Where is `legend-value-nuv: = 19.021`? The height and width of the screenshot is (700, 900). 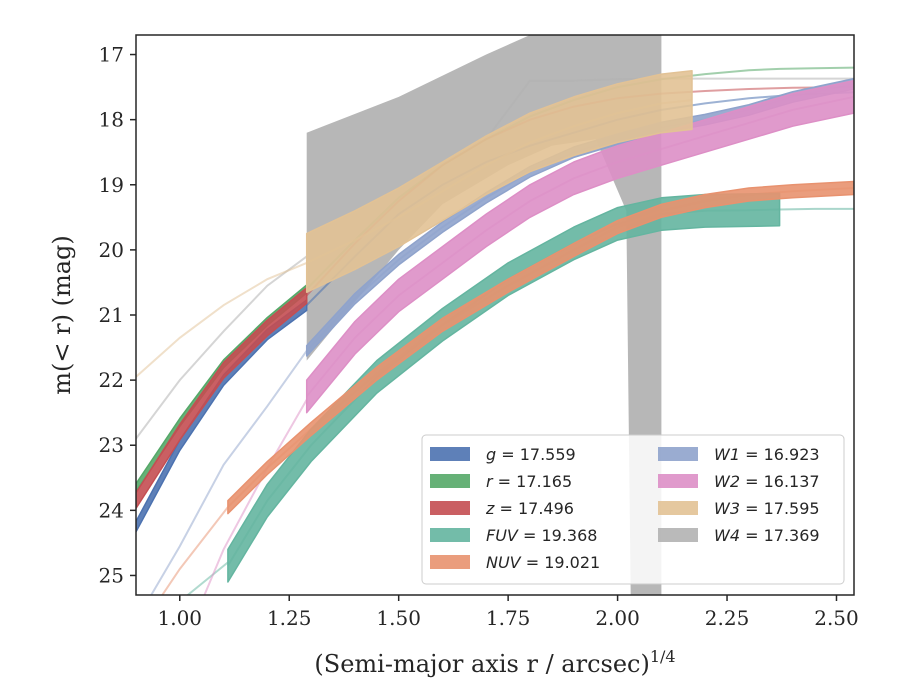
legend-value-nuv: = 19.021 is located at coordinates (561, 562).